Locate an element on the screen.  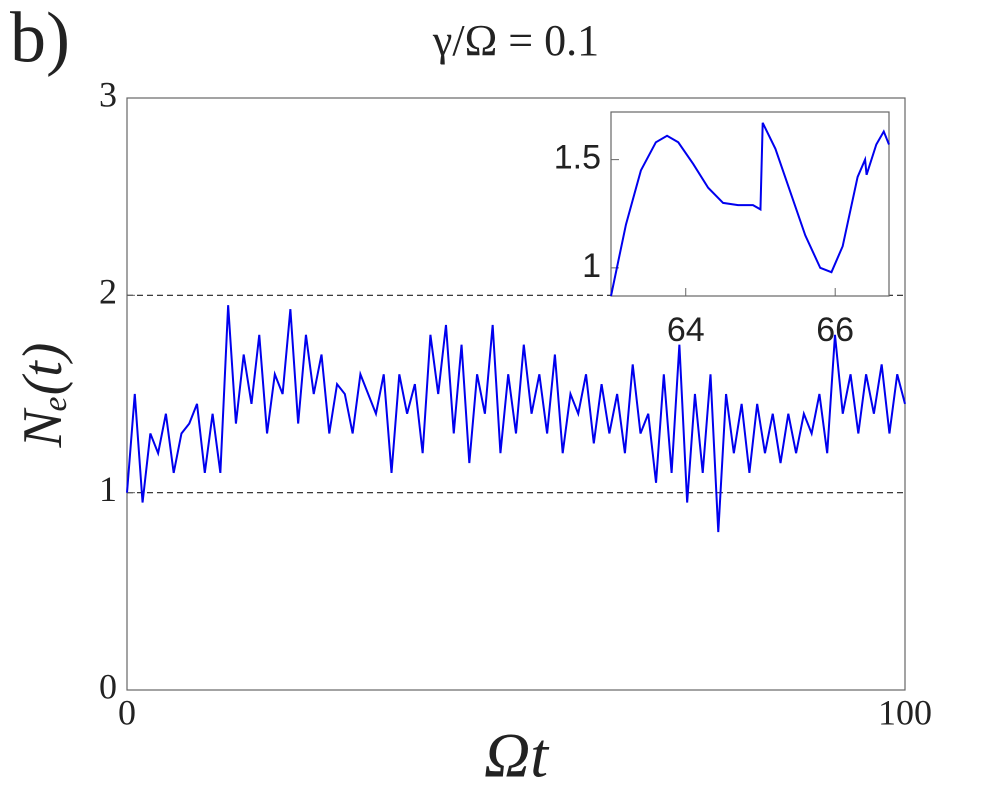
x-axis-label: Ωt is located at coordinates (517, 755).